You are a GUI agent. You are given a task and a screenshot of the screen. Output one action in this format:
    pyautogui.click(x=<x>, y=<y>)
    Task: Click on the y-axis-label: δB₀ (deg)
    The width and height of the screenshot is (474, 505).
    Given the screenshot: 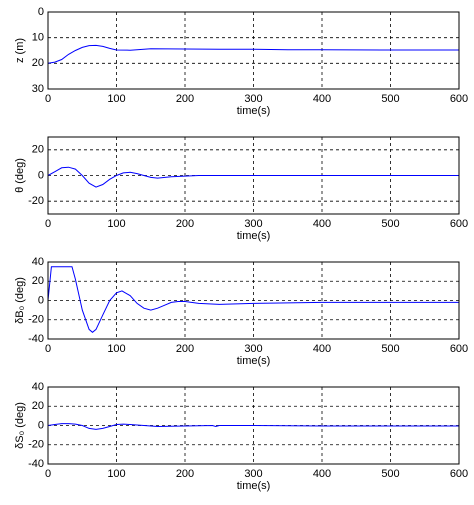 What is the action you would take?
    pyautogui.click(x=20, y=300)
    